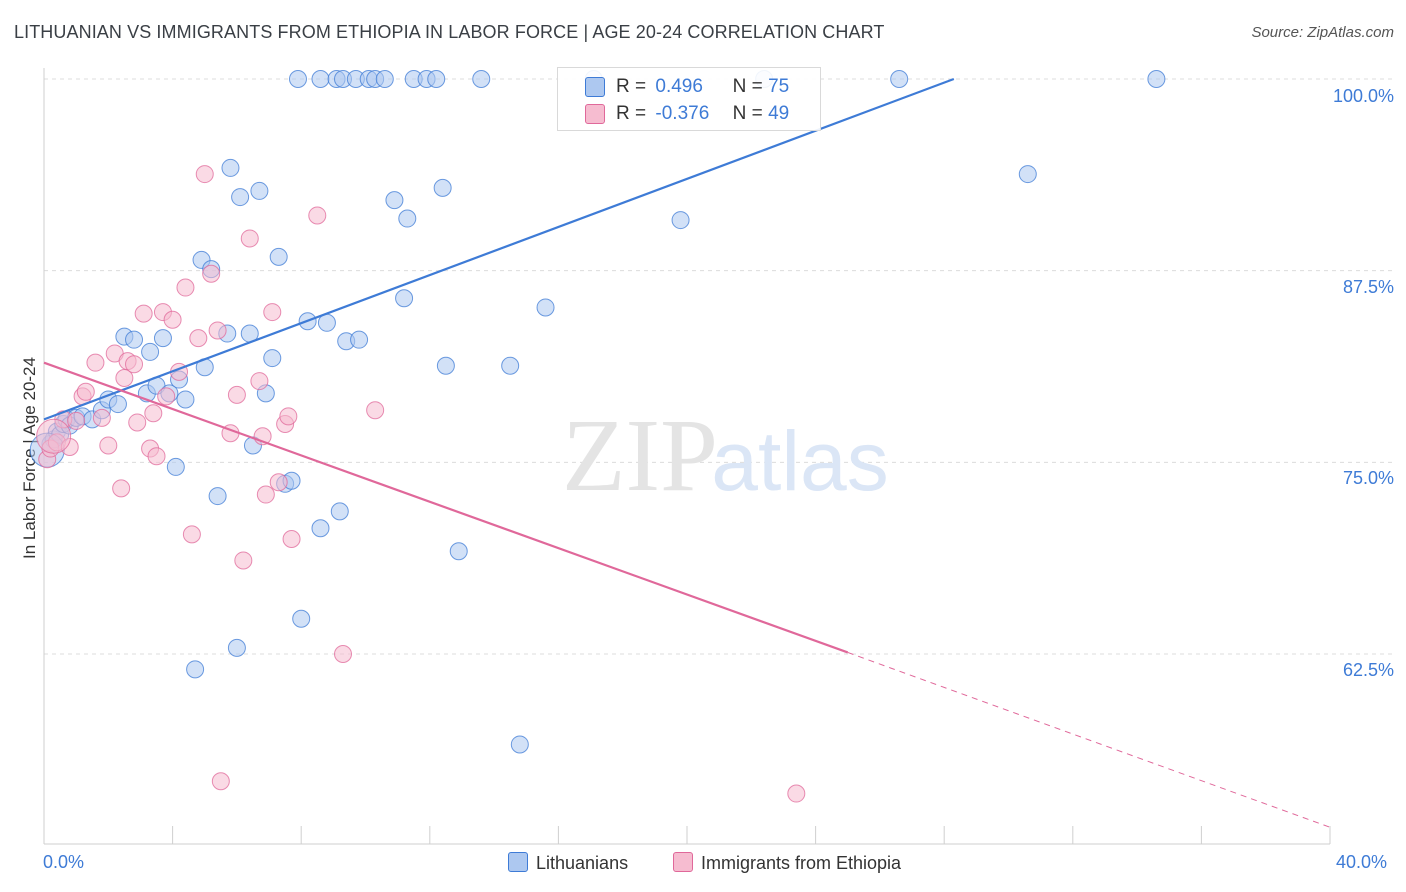 The image size is (1406, 892). I want to click on watermark: ZIP atlas, so click(725, 455).